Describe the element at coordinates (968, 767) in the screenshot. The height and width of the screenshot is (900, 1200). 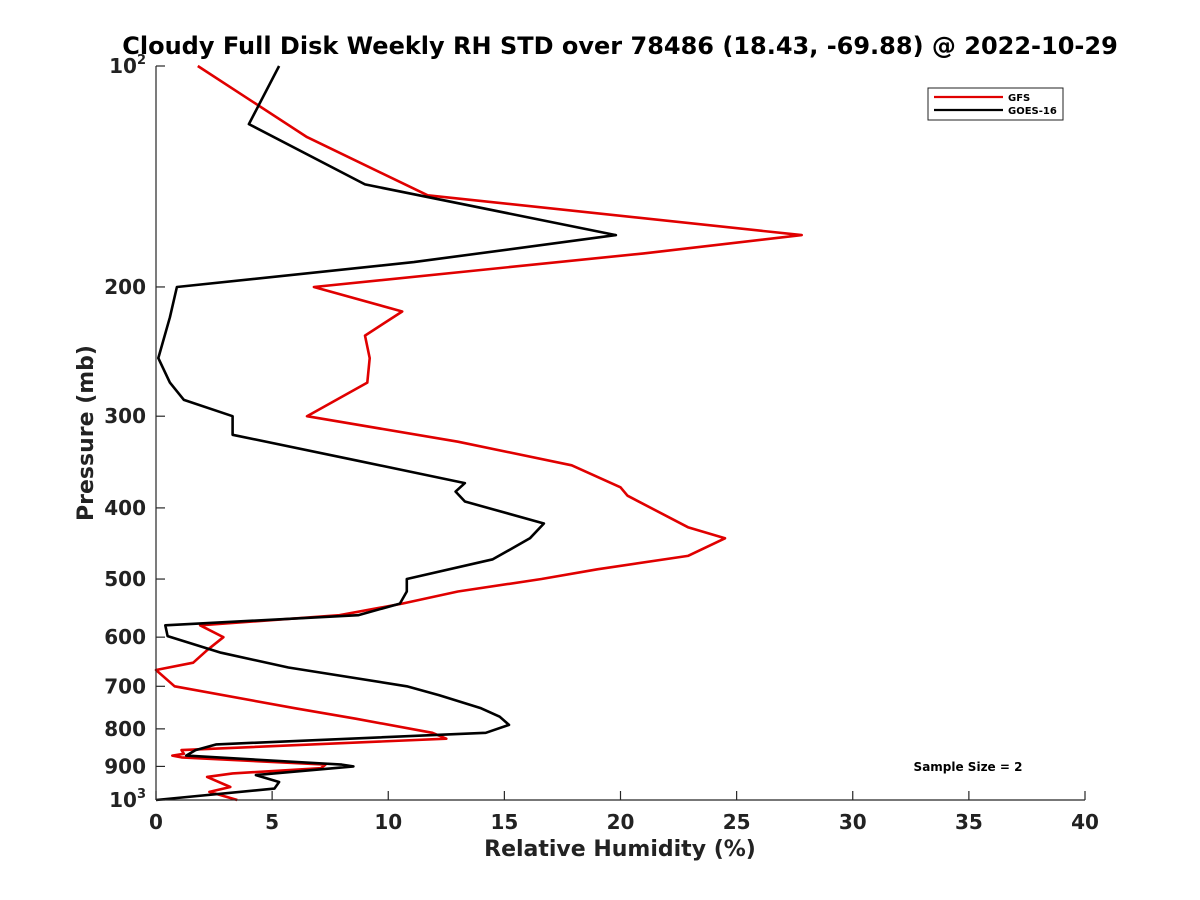
I see `sample-size-annotation: Sample Size = 2` at that location.